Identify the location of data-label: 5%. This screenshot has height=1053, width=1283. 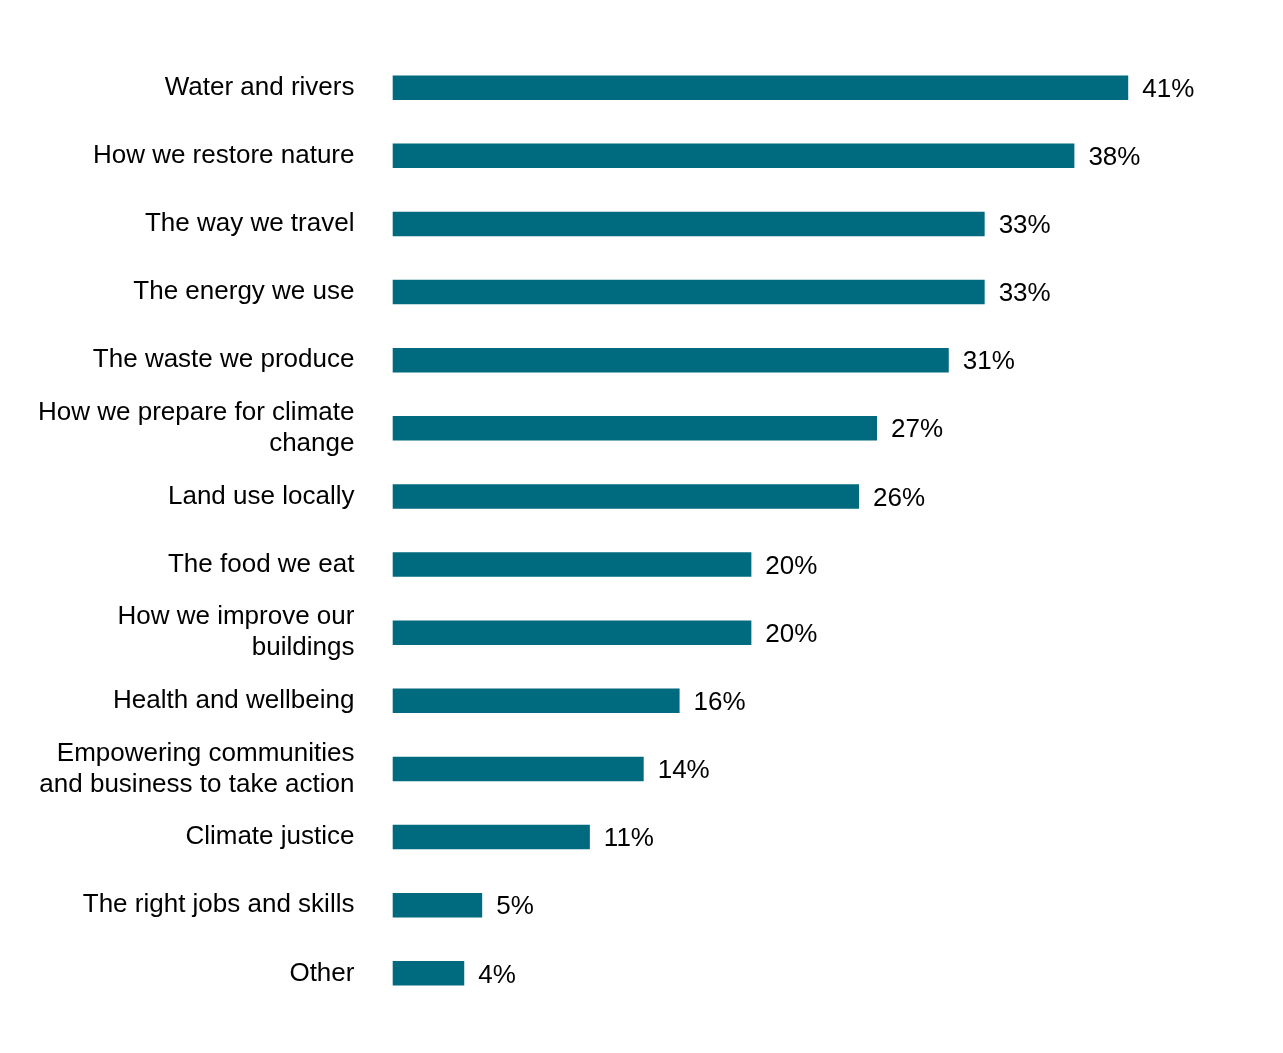
(515, 905).